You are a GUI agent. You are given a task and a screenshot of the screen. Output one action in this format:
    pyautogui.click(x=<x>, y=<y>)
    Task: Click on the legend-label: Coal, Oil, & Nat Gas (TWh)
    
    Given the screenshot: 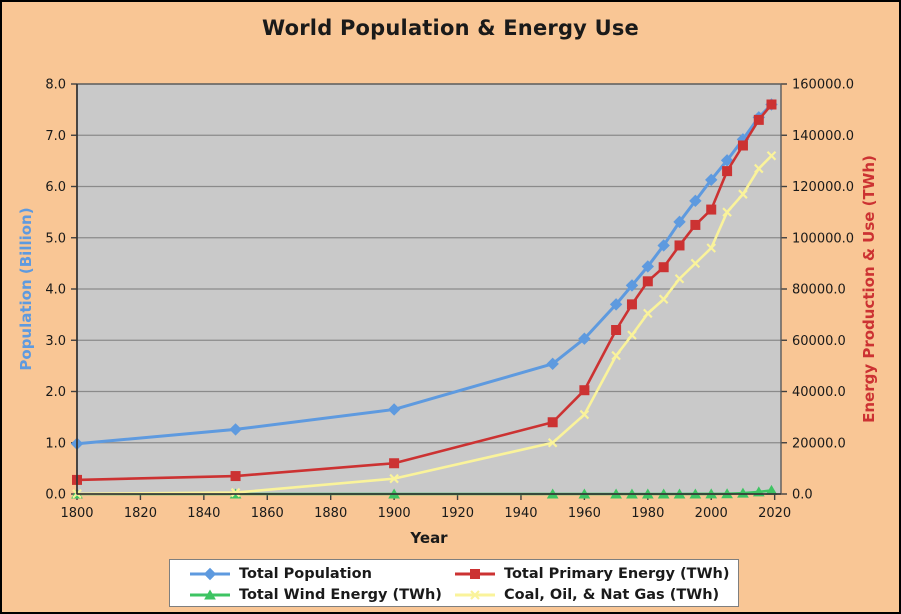 What is the action you would take?
    pyautogui.click(x=612, y=594)
    